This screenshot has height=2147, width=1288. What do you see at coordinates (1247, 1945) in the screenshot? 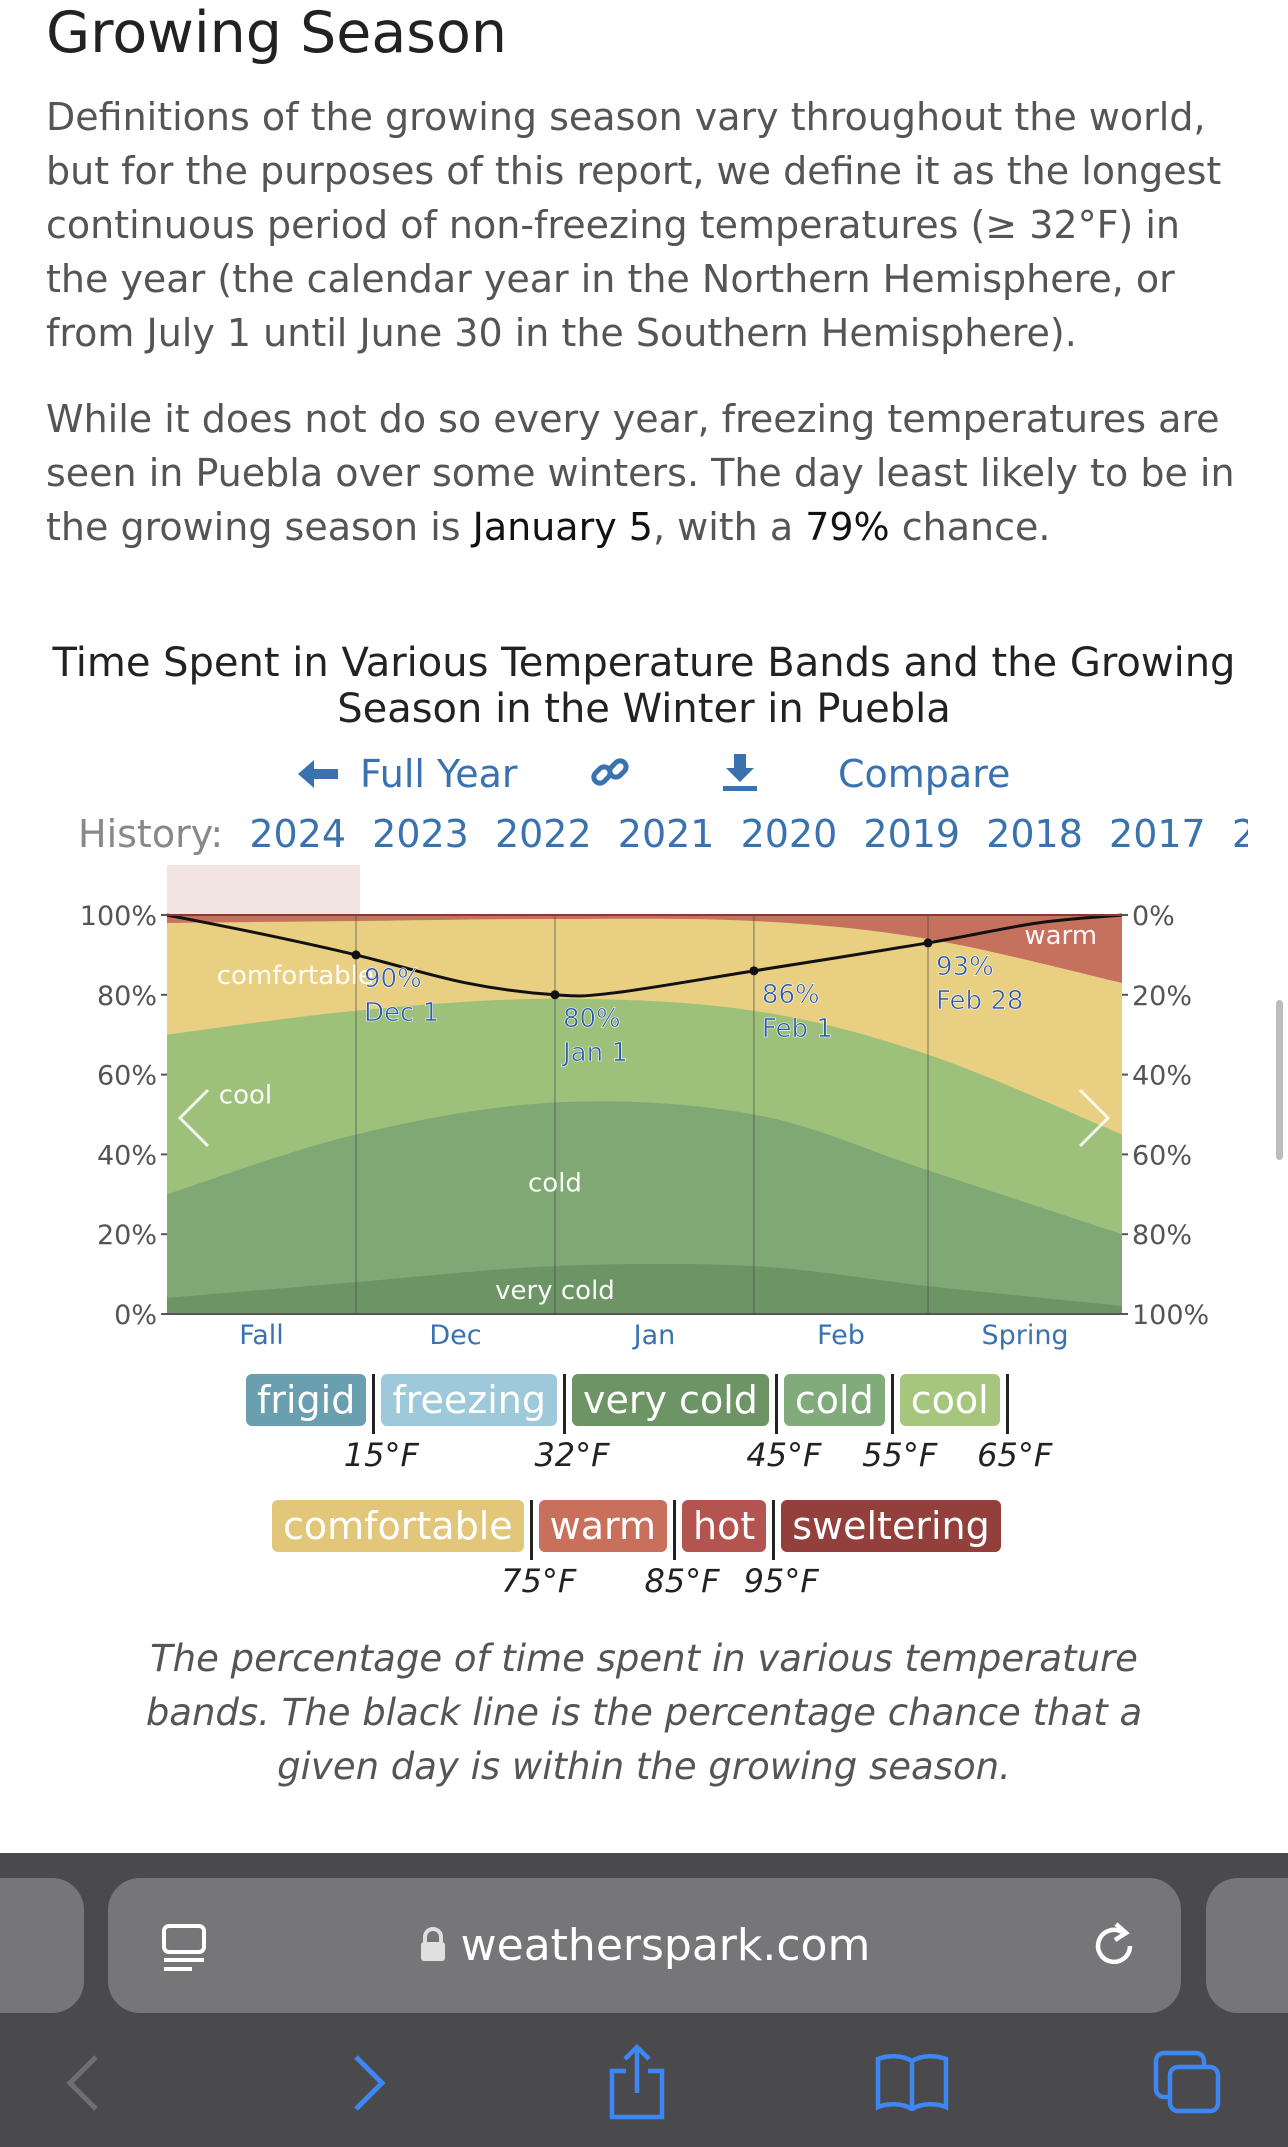
I see `next-tab-preview` at bounding box center [1247, 1945].